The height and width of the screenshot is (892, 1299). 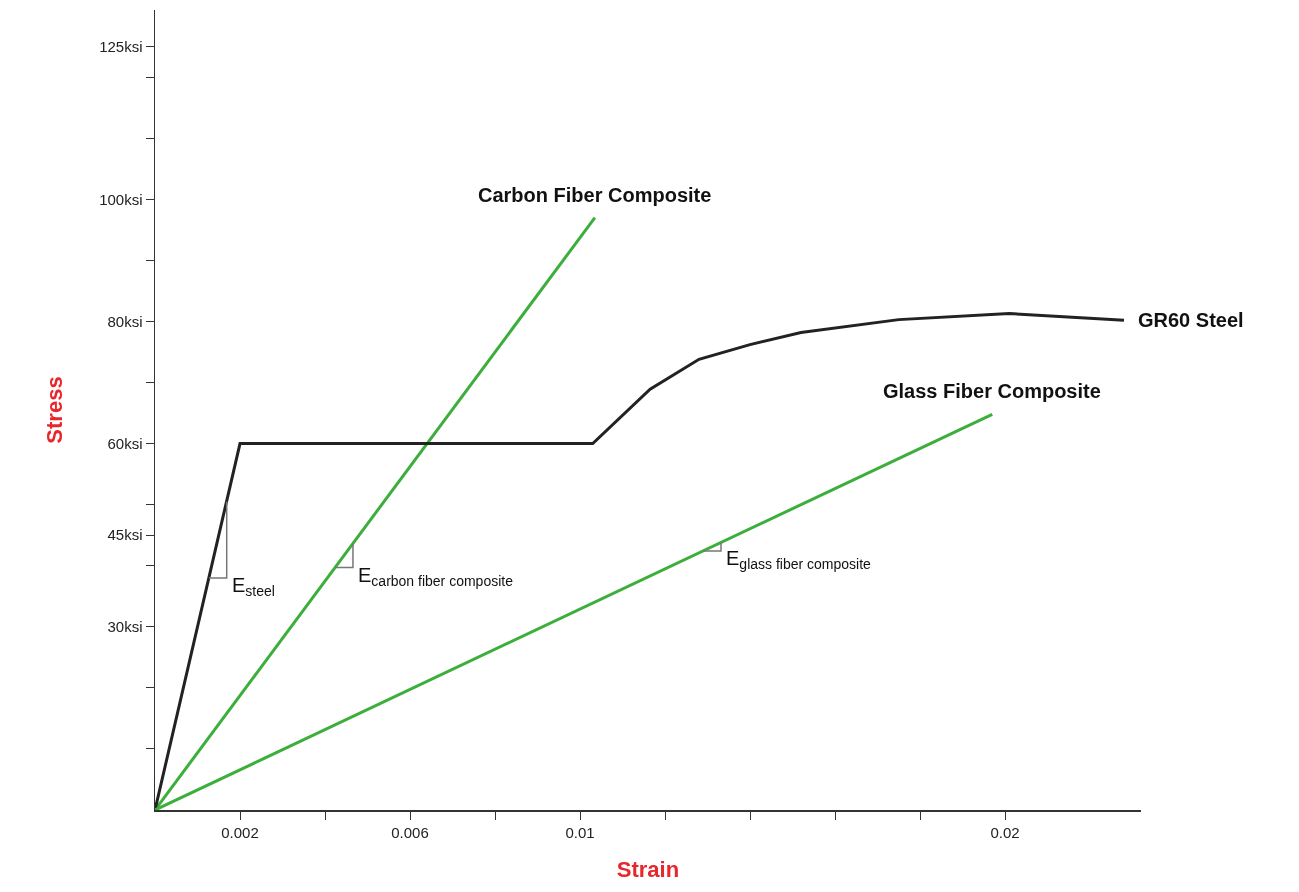 What do you see at coordinates (436, 577) in the screenshot?
I see `annotation: E$_{carbon fiber composite}$` at bounding box center [436, 577].